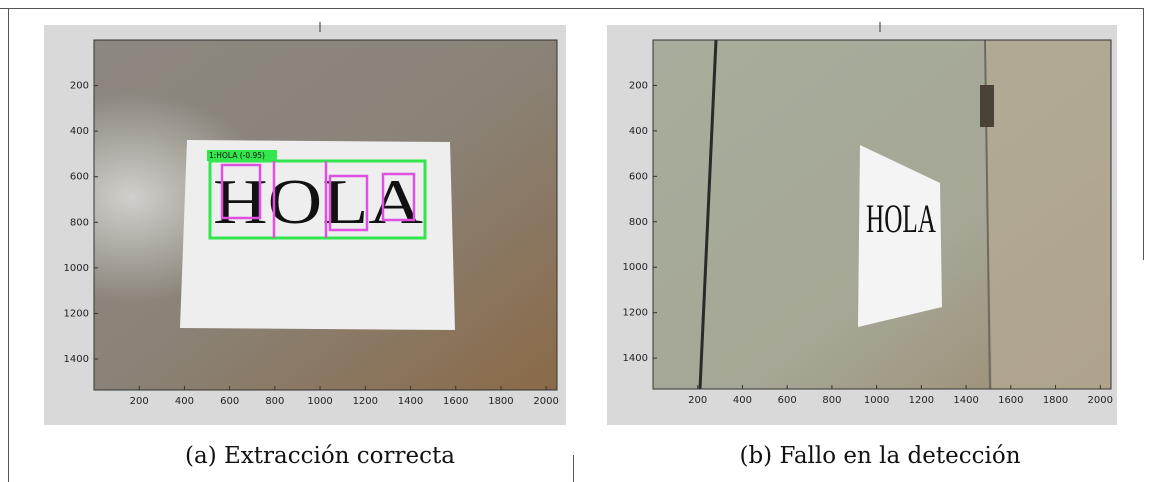 This screenshot has height=482, width=1152. What do you see at coordinates (987, 106) in the screenshot?
I see `hinge` at bounding box center [987, 106].